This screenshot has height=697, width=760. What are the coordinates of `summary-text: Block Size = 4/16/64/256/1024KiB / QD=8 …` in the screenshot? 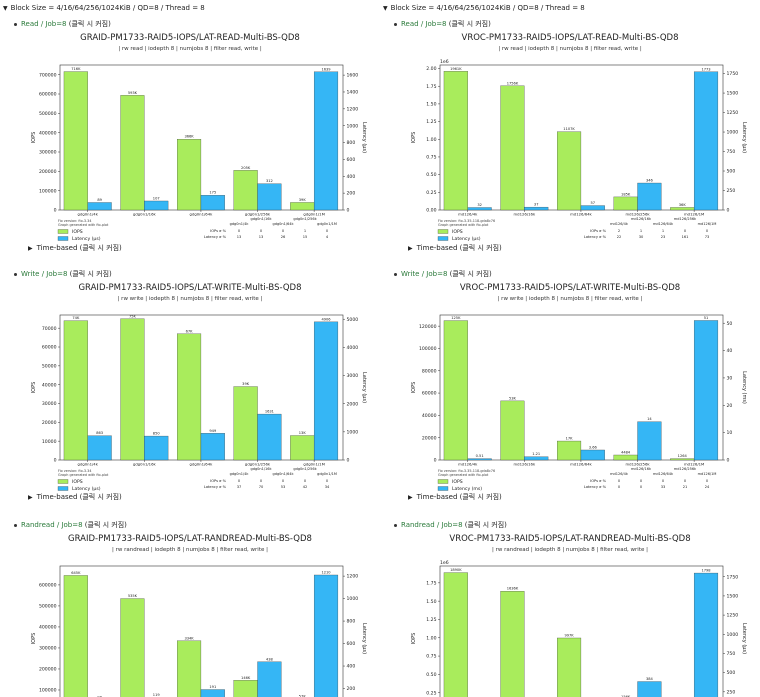 It's located at (107, 8).